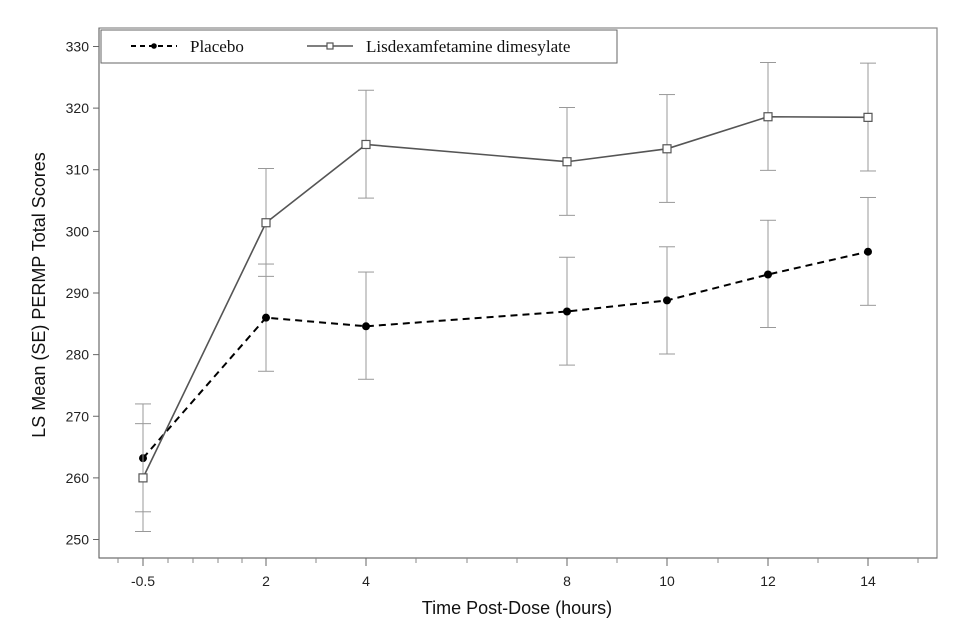  I want to click on y-tick-label: 330, so click(78, 46).